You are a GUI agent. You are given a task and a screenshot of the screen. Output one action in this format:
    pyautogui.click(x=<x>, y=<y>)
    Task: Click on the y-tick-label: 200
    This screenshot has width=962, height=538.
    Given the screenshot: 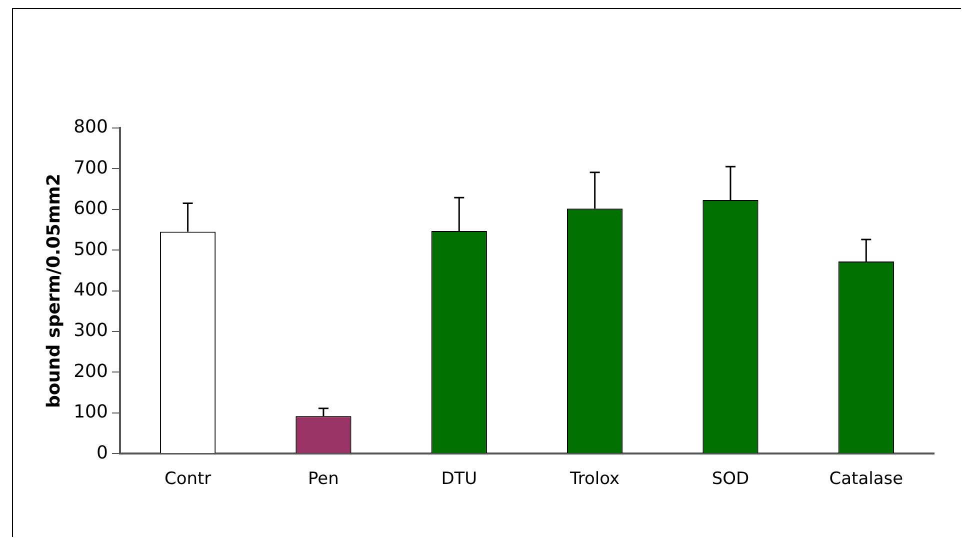 What is the action you would take?
    pyautogui.click(x=91, y=371)
    